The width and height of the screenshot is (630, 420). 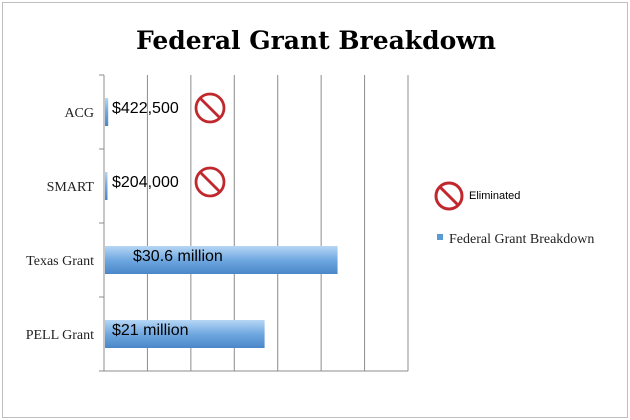 I want to click on data-label: $204,000, so click(x=145, y=182).